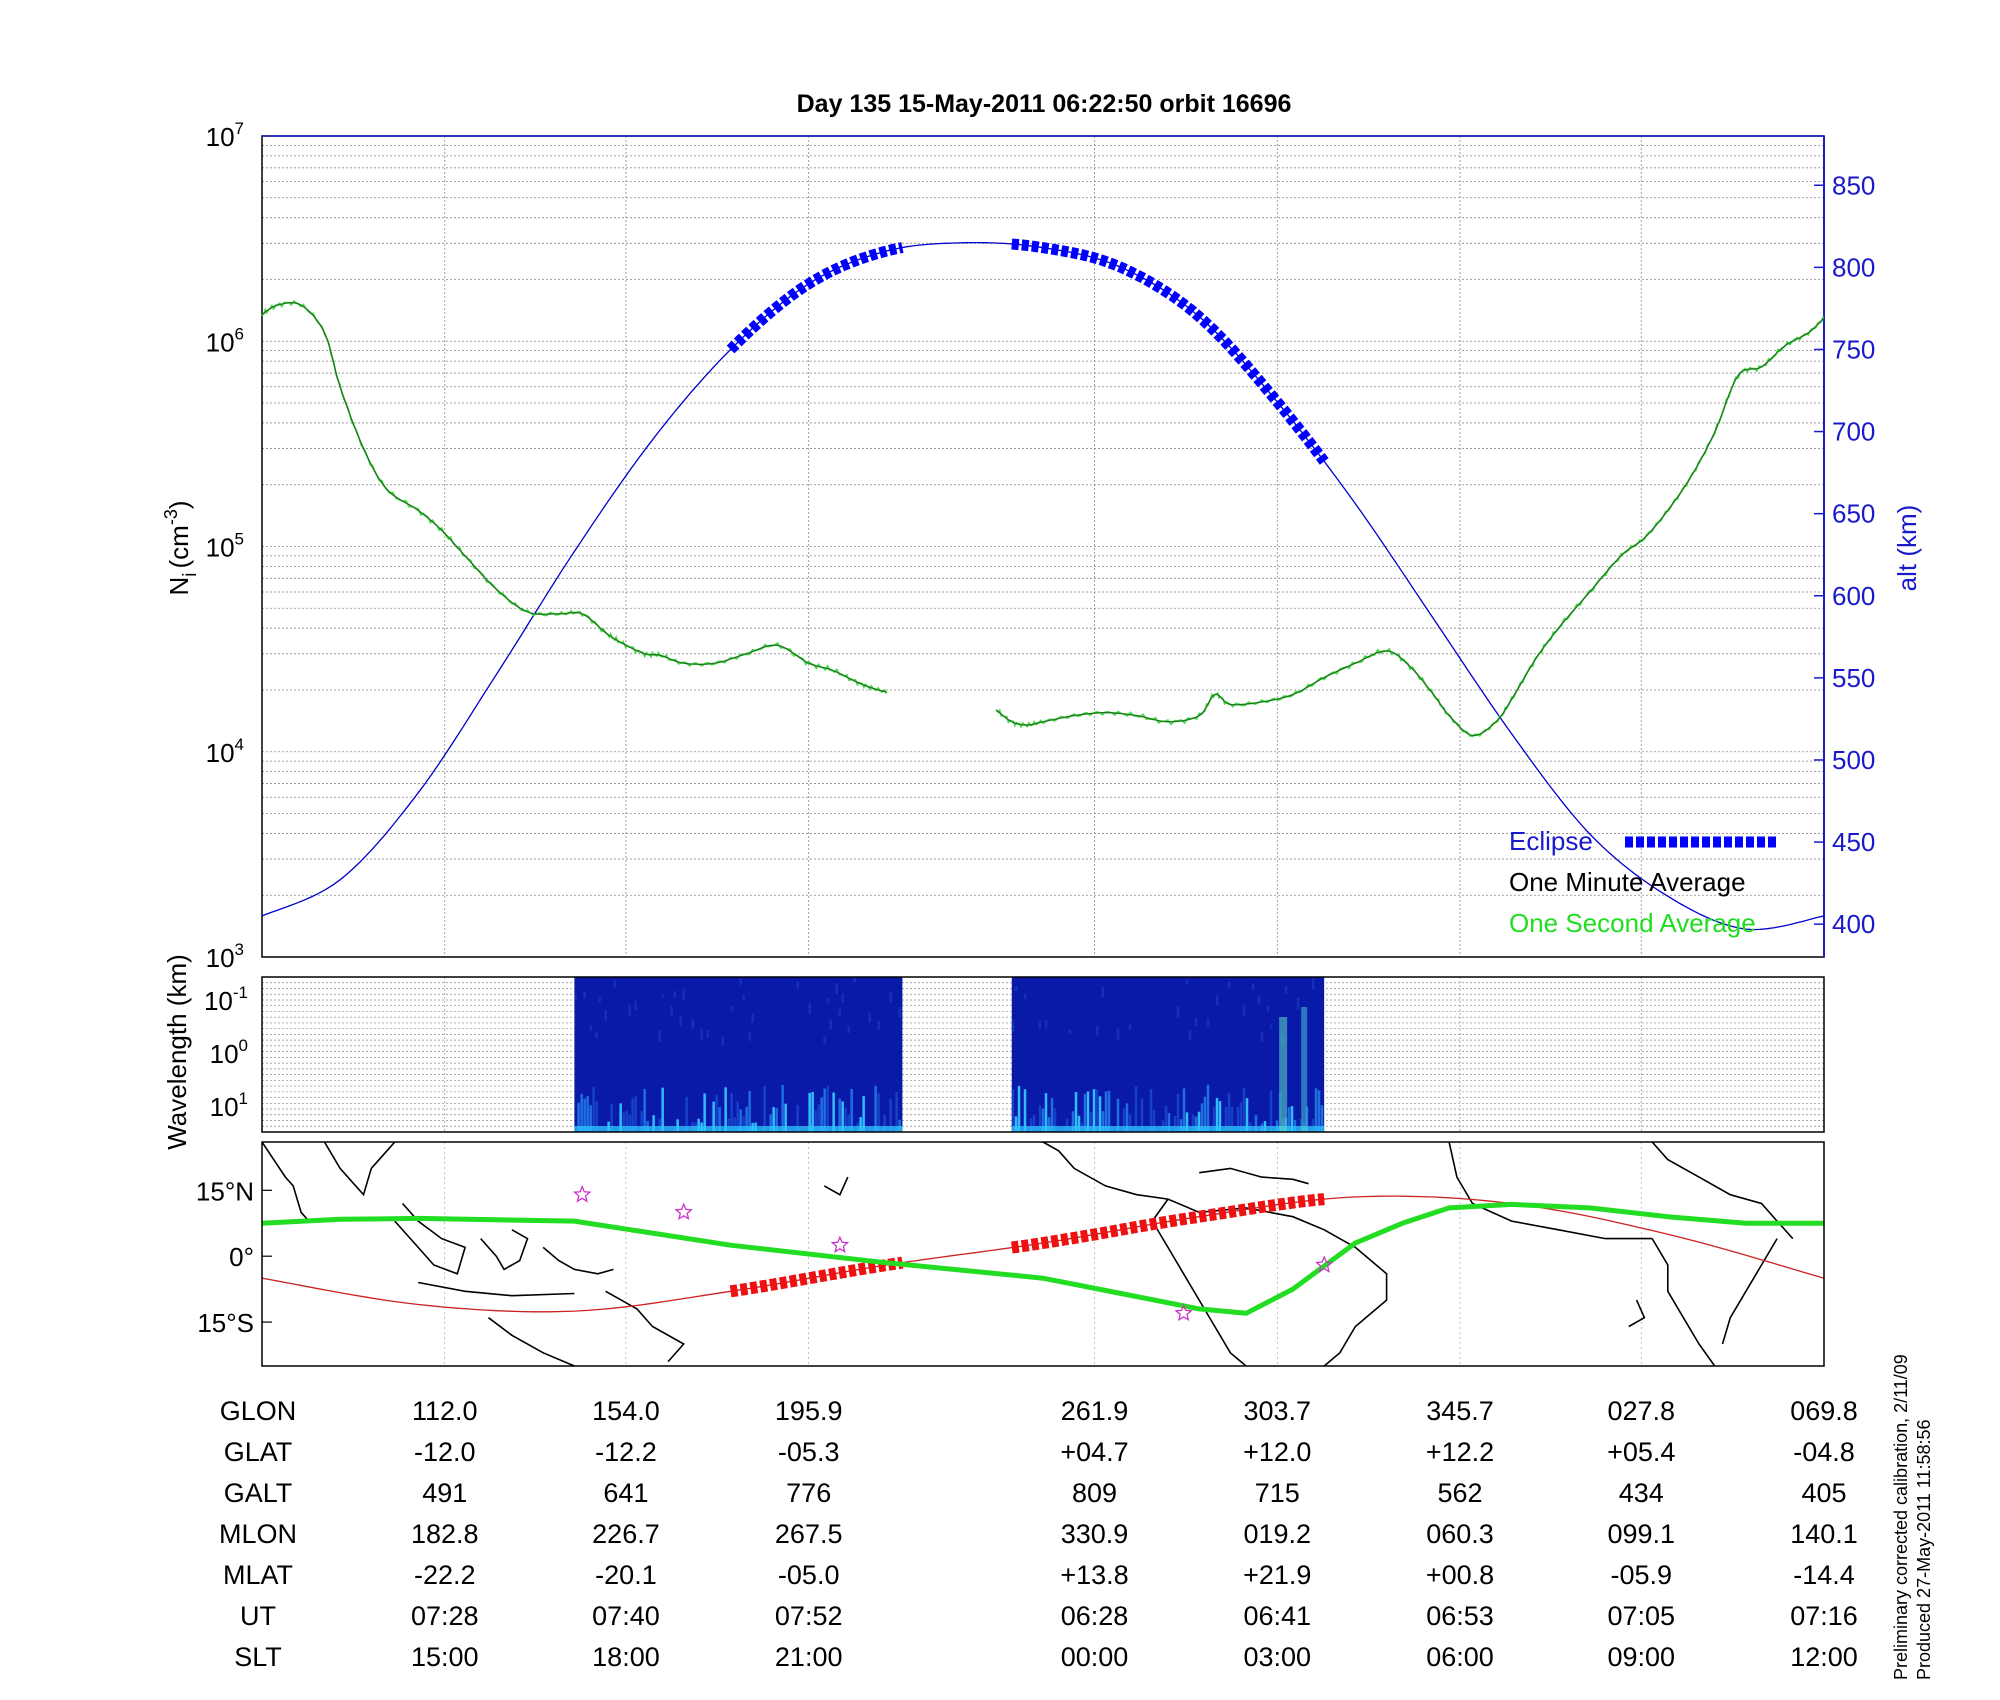  What do you see at coordinates (1278, 1616) in the screenshot?
I see `table-cell: 06:41` at bounding box center [1278, 1616].